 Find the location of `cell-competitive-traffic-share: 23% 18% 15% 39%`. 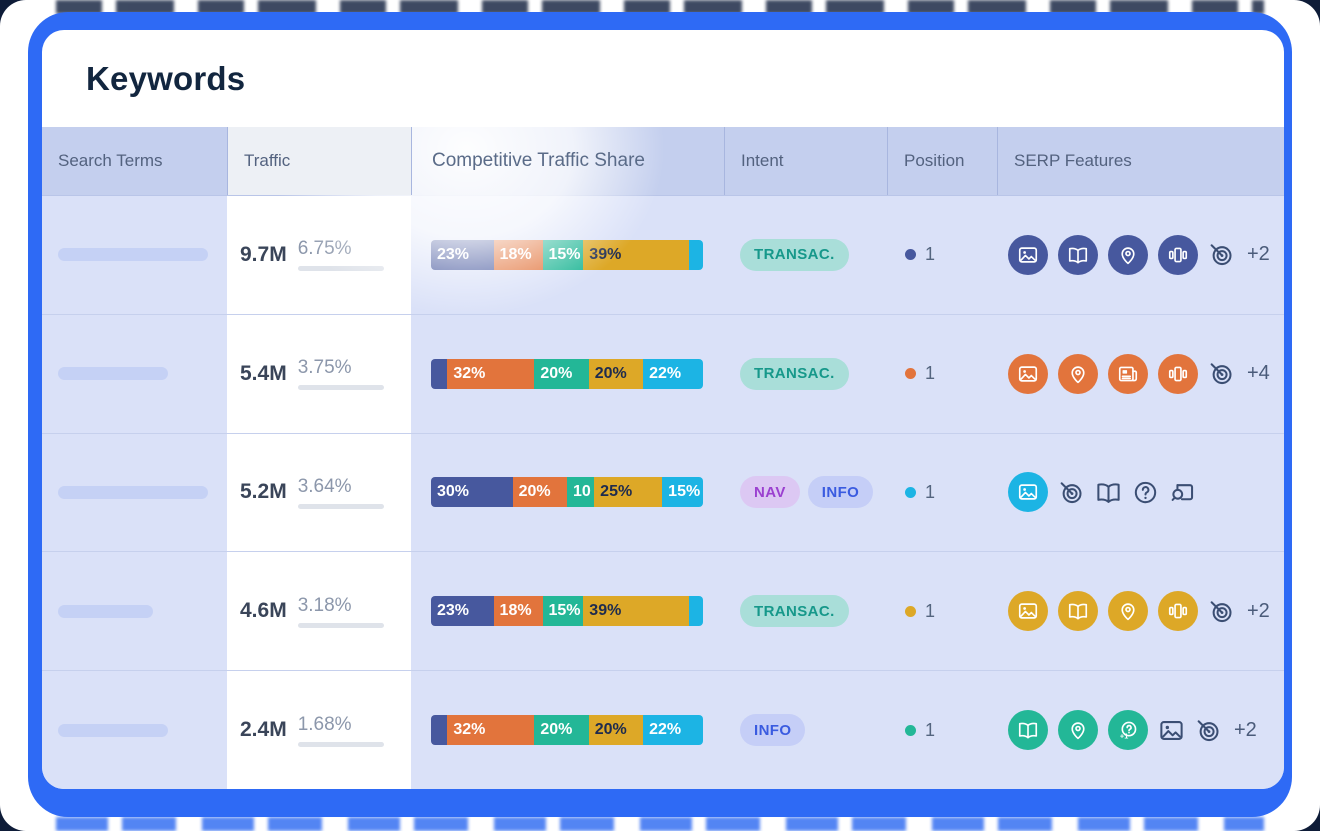

cell-competitive-traffic-share: 23% 18% 15% 39% is located at coordinates (567, 255).